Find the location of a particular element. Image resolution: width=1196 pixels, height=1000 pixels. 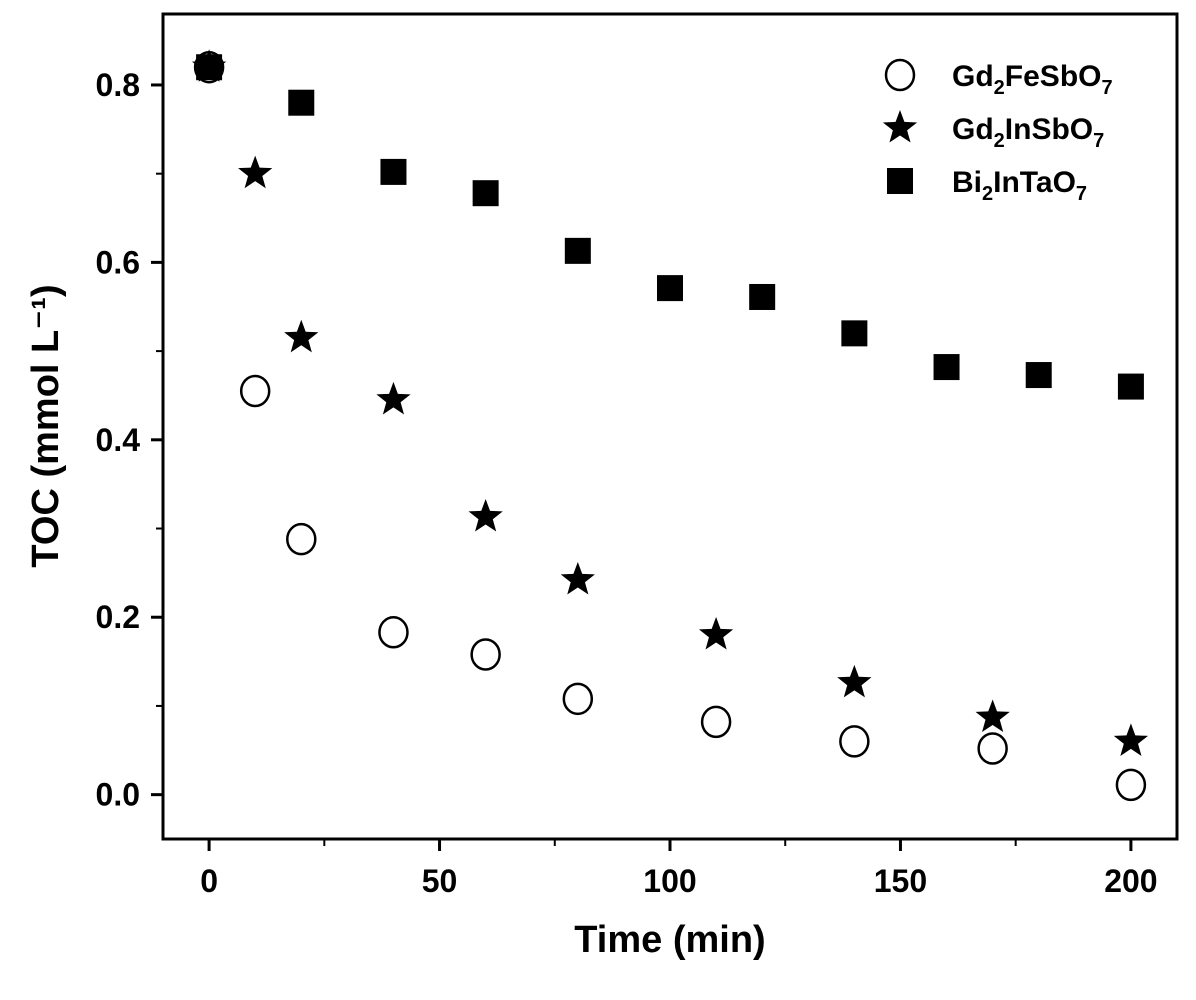

x-tick-label: 100 is located at coordinates (669, 881).